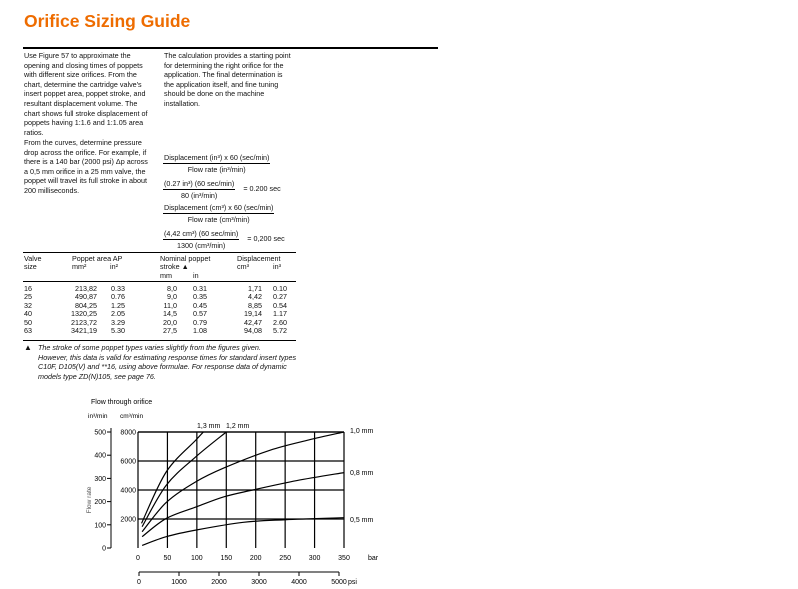 This screenshot has width=798, height=589. What do you see at coordinates (280, 314) in the screenshot?
I see `table-cell: 1.17` at bounding box center [280, 314].